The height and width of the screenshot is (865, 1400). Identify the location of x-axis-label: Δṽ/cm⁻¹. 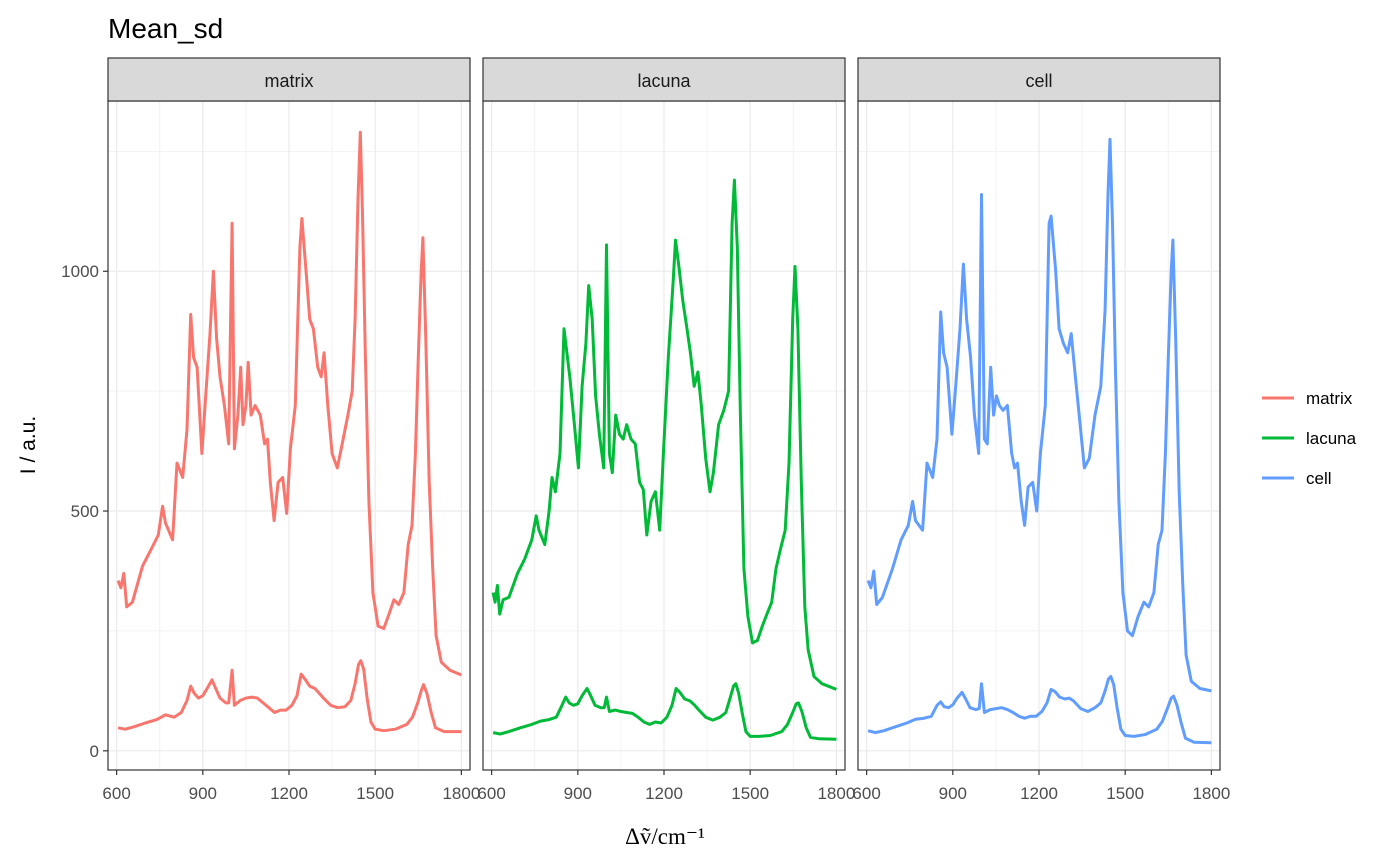
(665, 836).